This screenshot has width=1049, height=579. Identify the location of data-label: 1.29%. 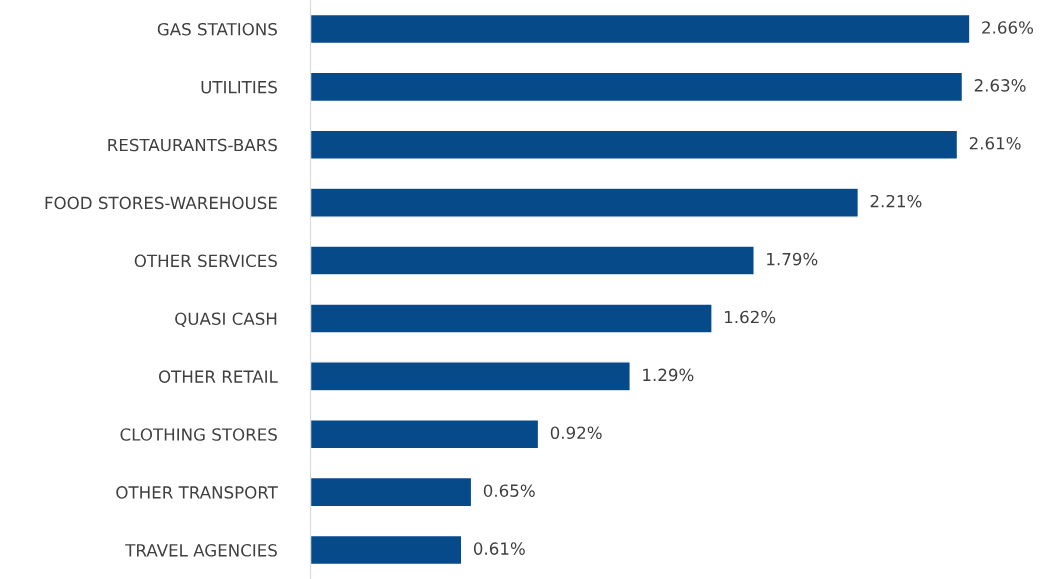
(668, 375).